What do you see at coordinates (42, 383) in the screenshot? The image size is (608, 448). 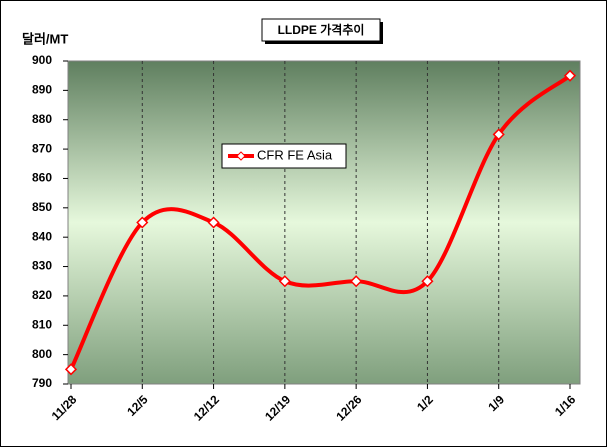 I see `y-tick-label: 790` at bounding box center [42, 383].